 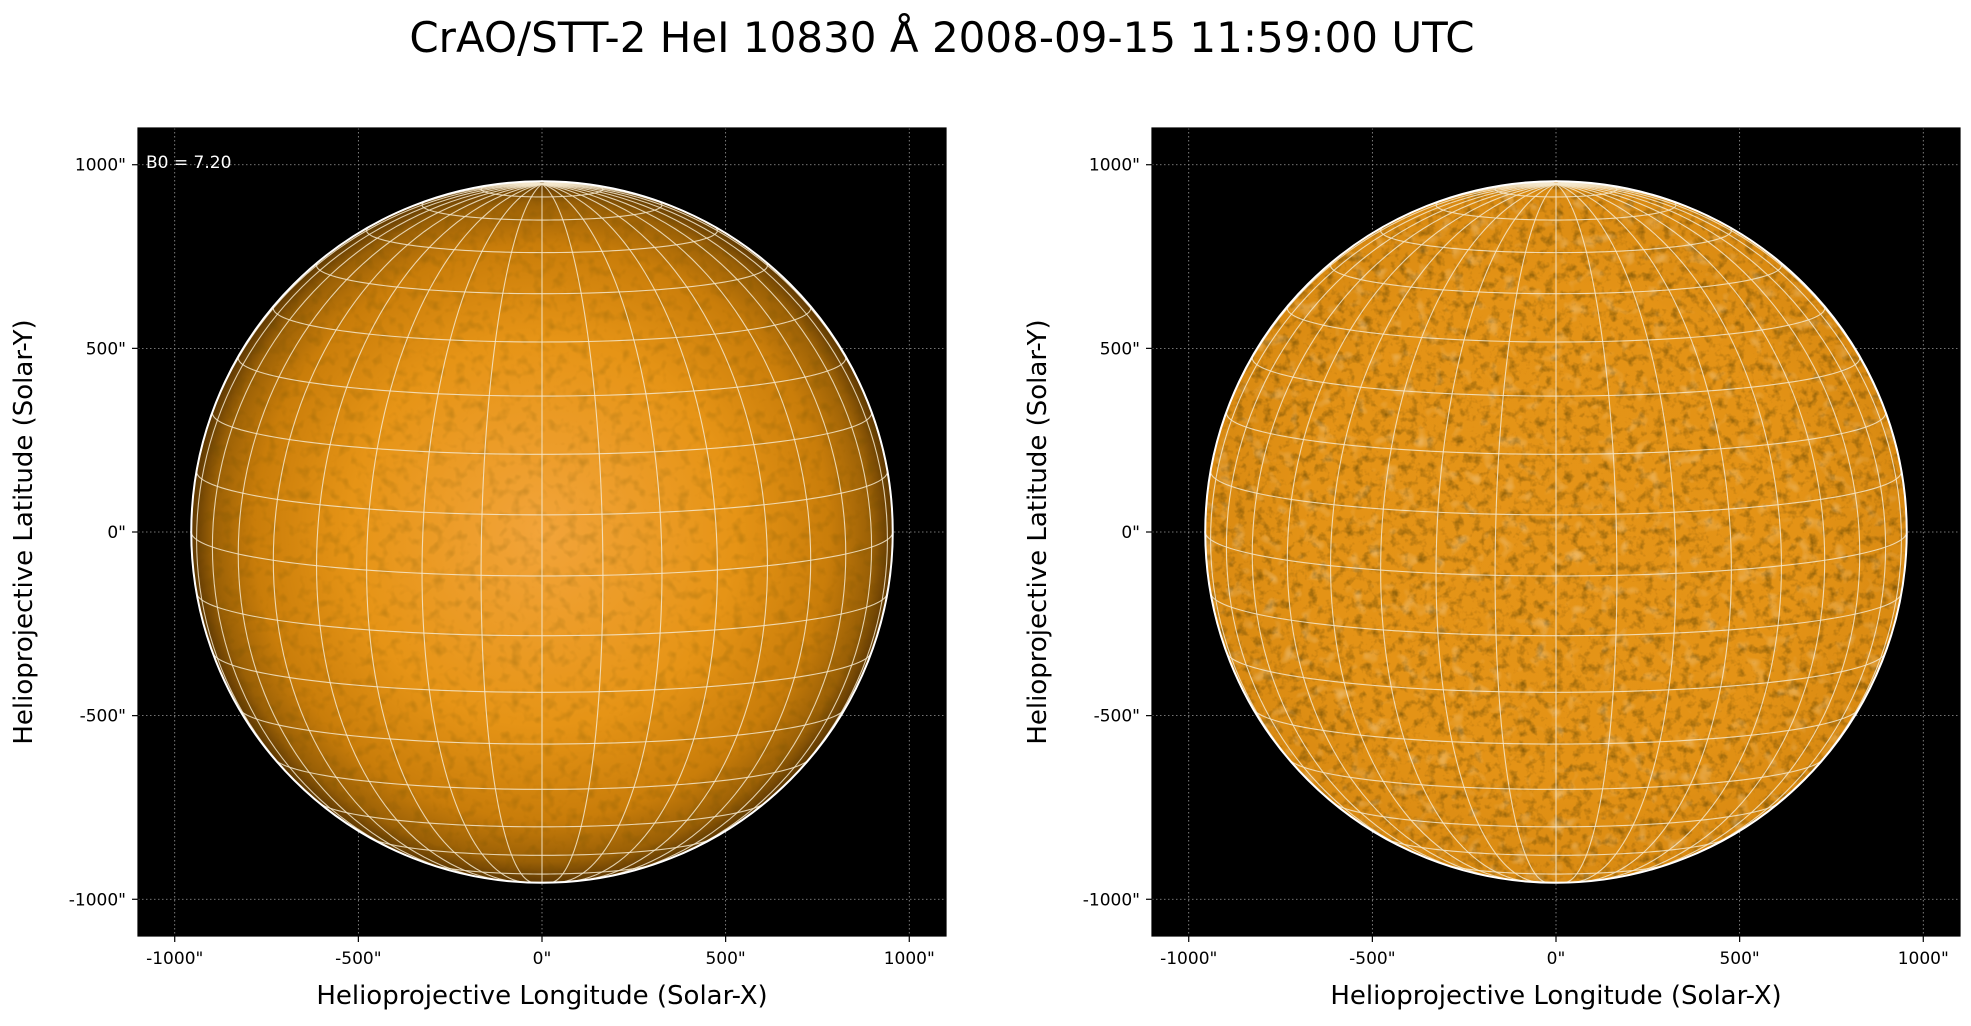 What do you see at coordinates (188, 163) in the screenshot?
I see `b0-annotation: B0 = 7.20` at bounding box center [188, 163].